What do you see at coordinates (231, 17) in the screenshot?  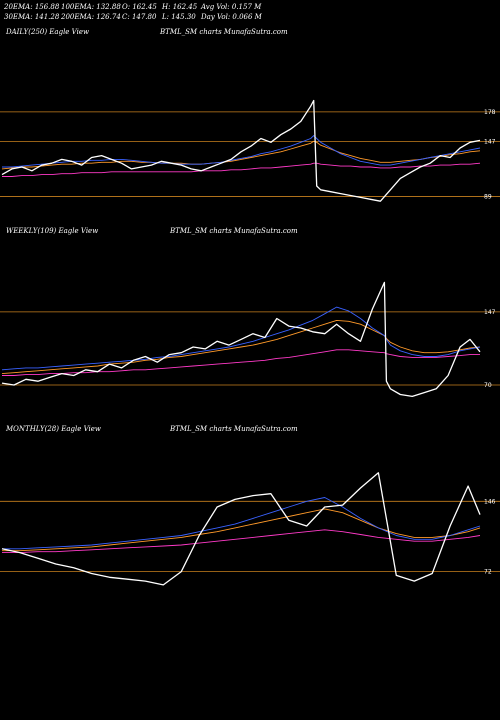 I see `day-volume-stat: Day Vol: 0.066 M` at bounding box center [231, 17].